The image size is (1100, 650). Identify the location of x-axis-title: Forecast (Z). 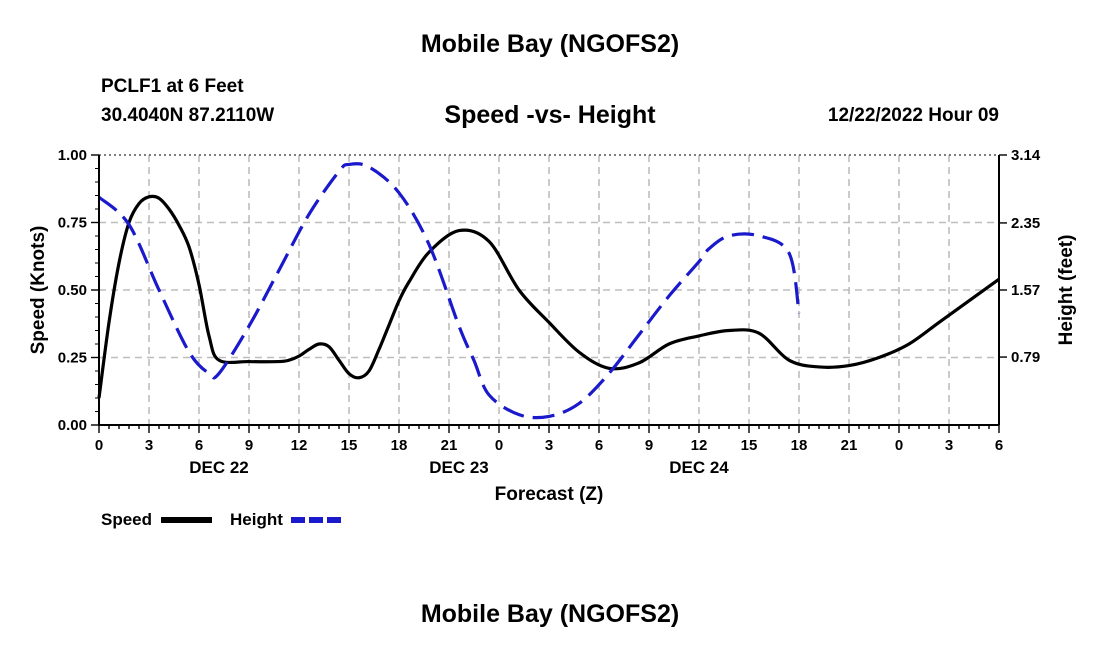
(549, 494).